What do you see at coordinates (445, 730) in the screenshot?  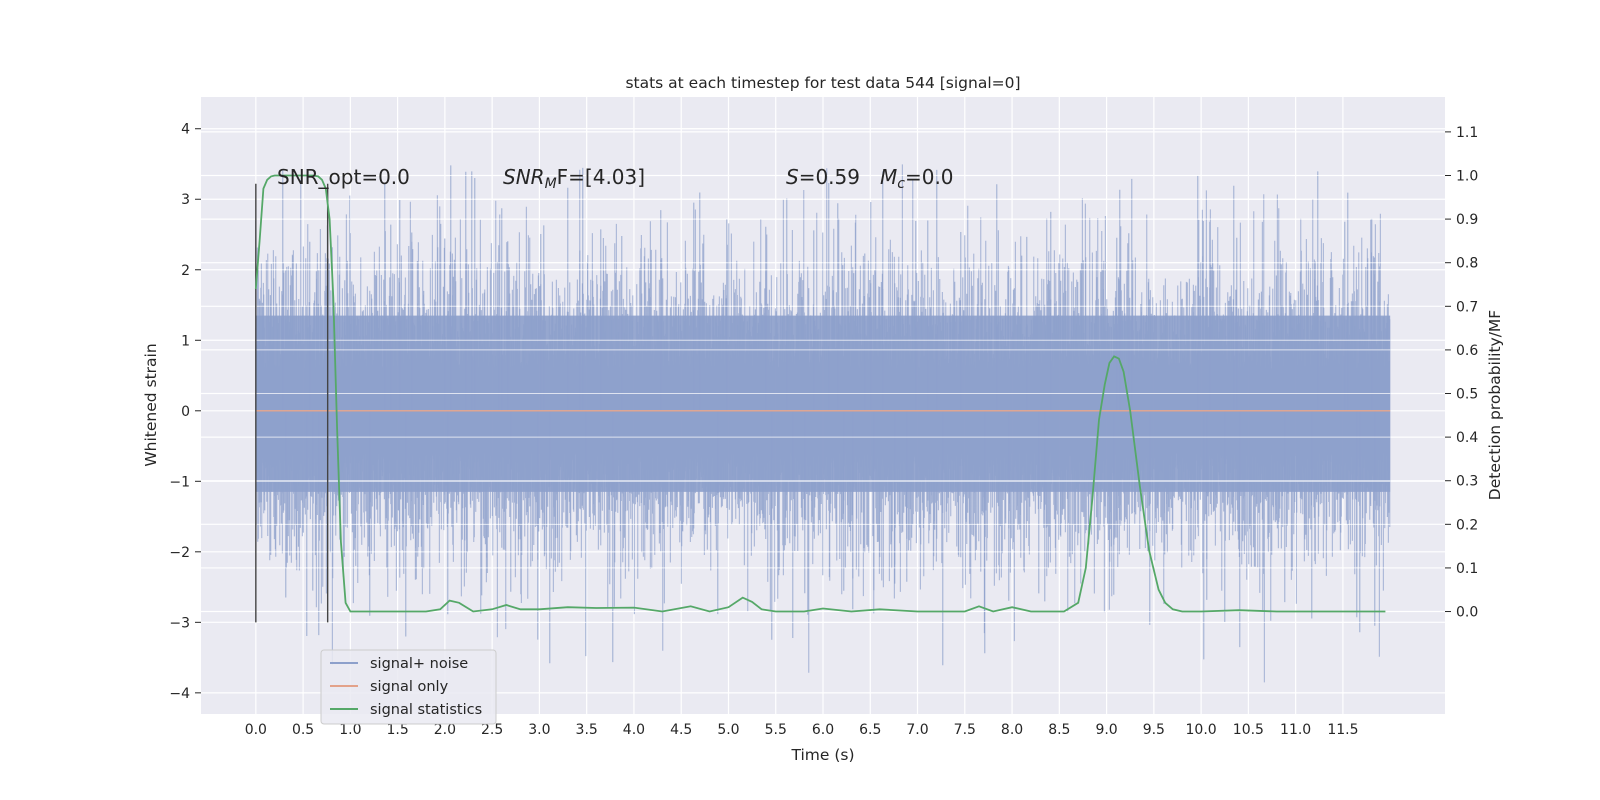 I see `x-tick-label: 2.0` at bounding box center [445, 730].